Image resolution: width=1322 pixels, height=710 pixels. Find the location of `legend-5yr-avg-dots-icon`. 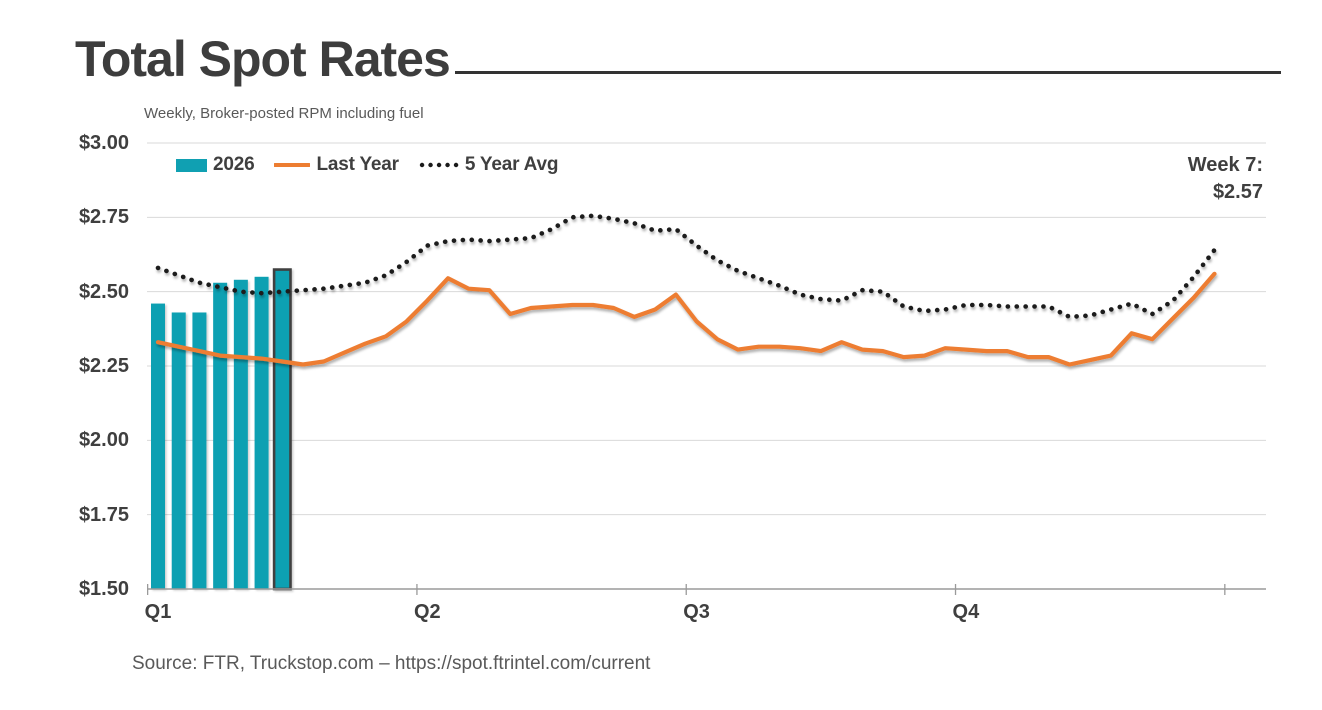

legend-5yr-avg-dots-icon is located at coordinates (439, 165).